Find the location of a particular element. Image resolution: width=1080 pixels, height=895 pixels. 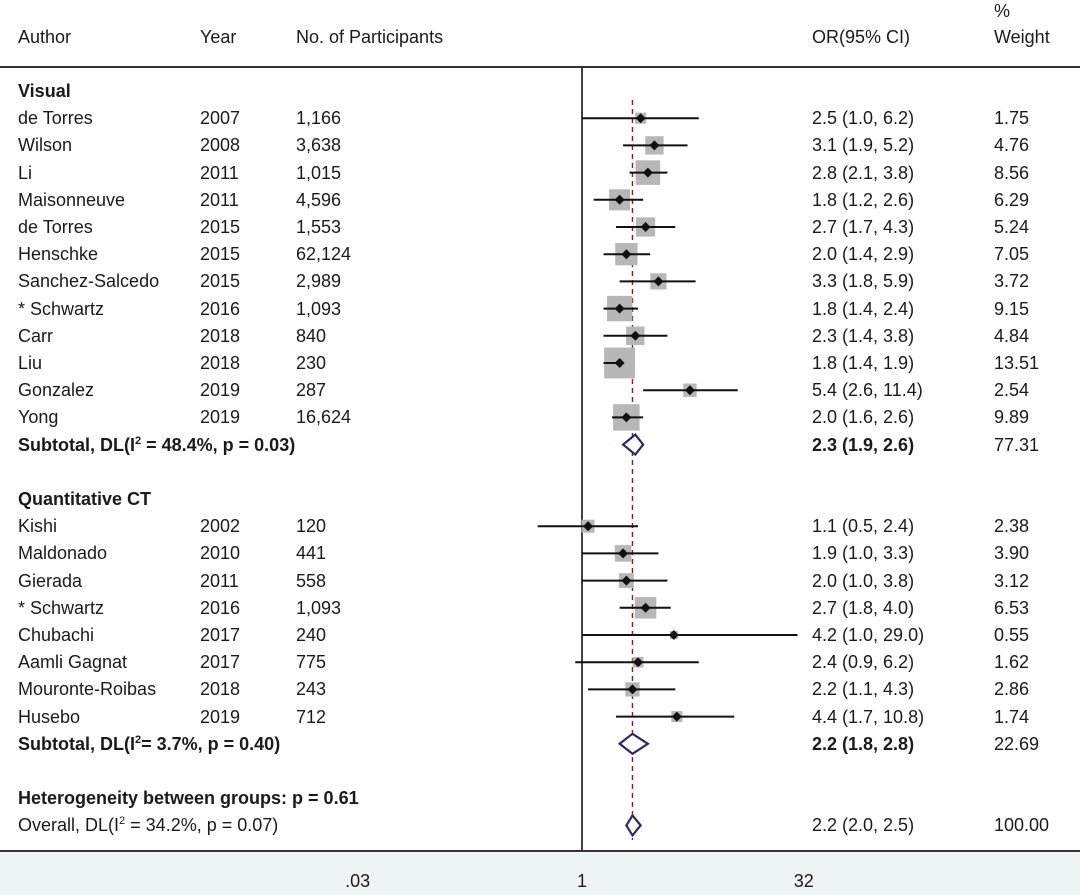

overall-label-superscript: 2 is located at coordinates (122, 821).